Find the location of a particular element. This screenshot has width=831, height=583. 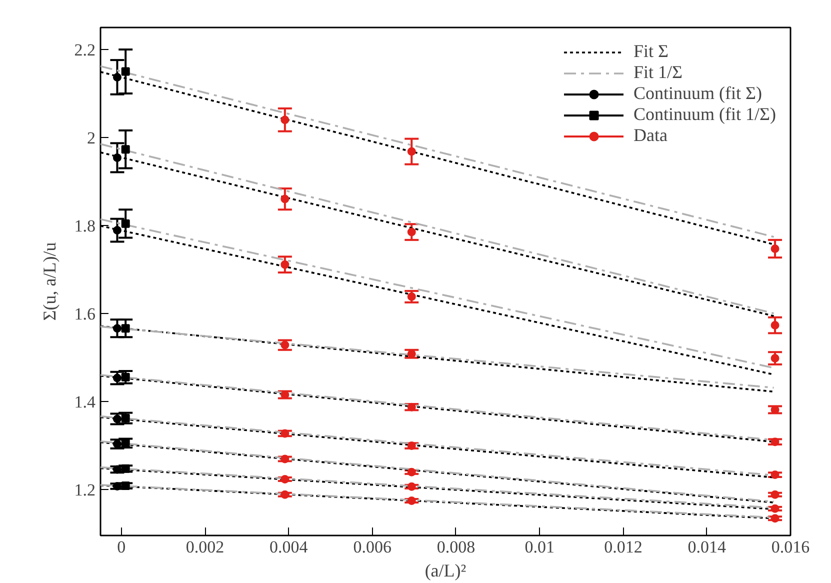

x-tick-label: 0.012 is located at coordinates (623, 547).